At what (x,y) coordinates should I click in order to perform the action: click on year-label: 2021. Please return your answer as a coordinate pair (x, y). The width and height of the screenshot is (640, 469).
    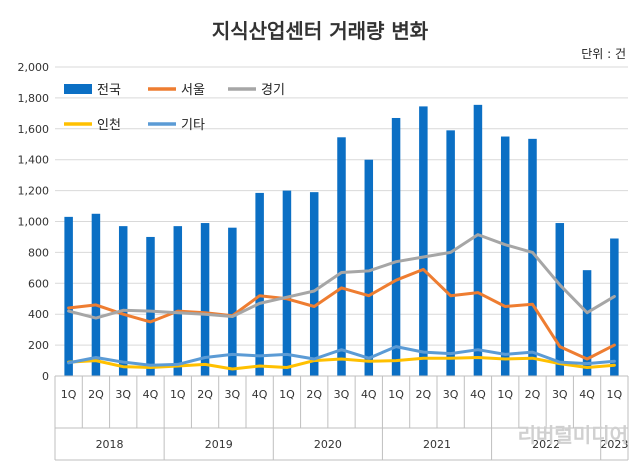
    Looking at the image, I should click on (437, 444).